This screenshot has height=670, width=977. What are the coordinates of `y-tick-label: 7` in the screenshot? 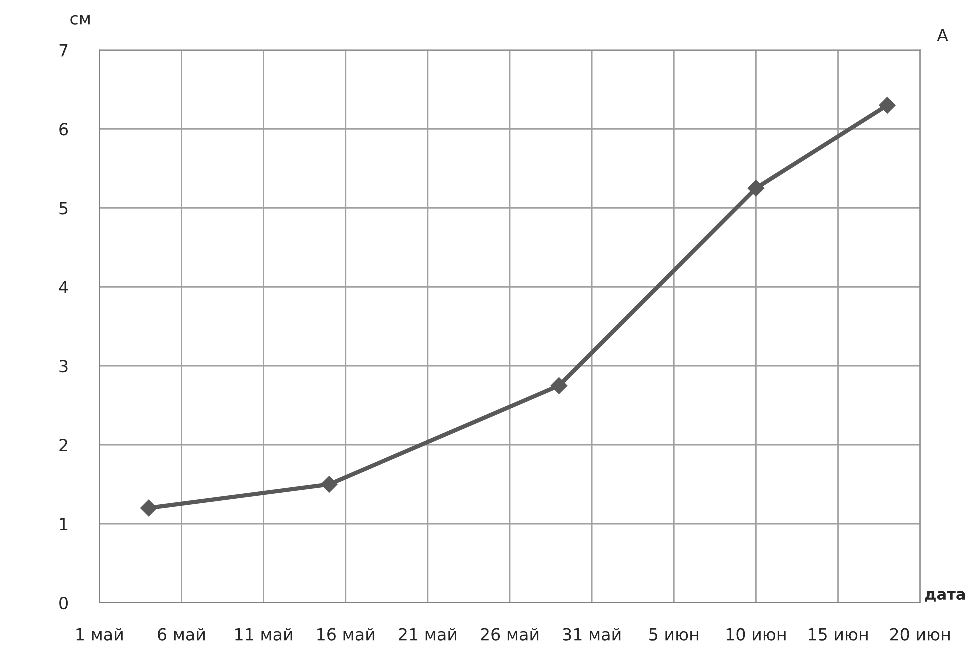 It's located at (64, 50).